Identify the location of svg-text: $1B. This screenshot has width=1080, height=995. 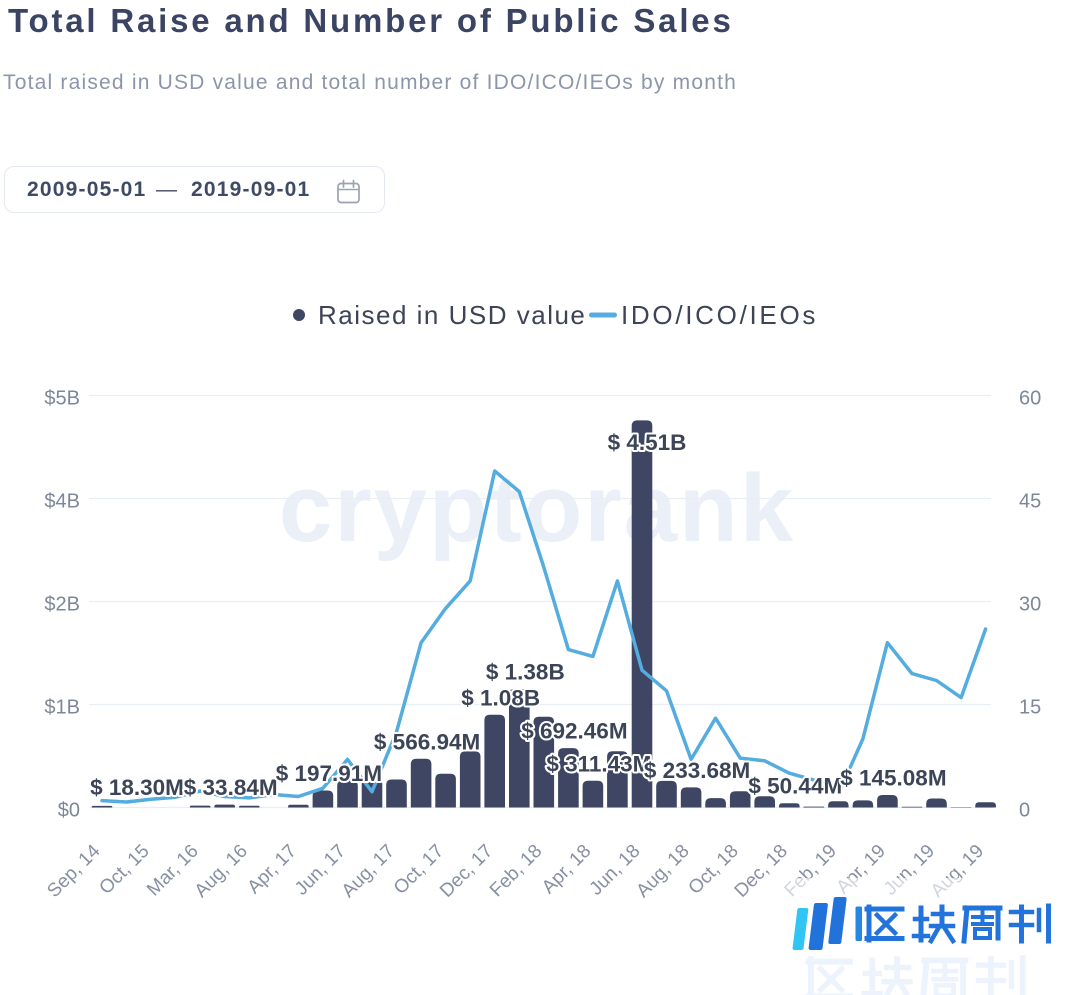
(62, 708).